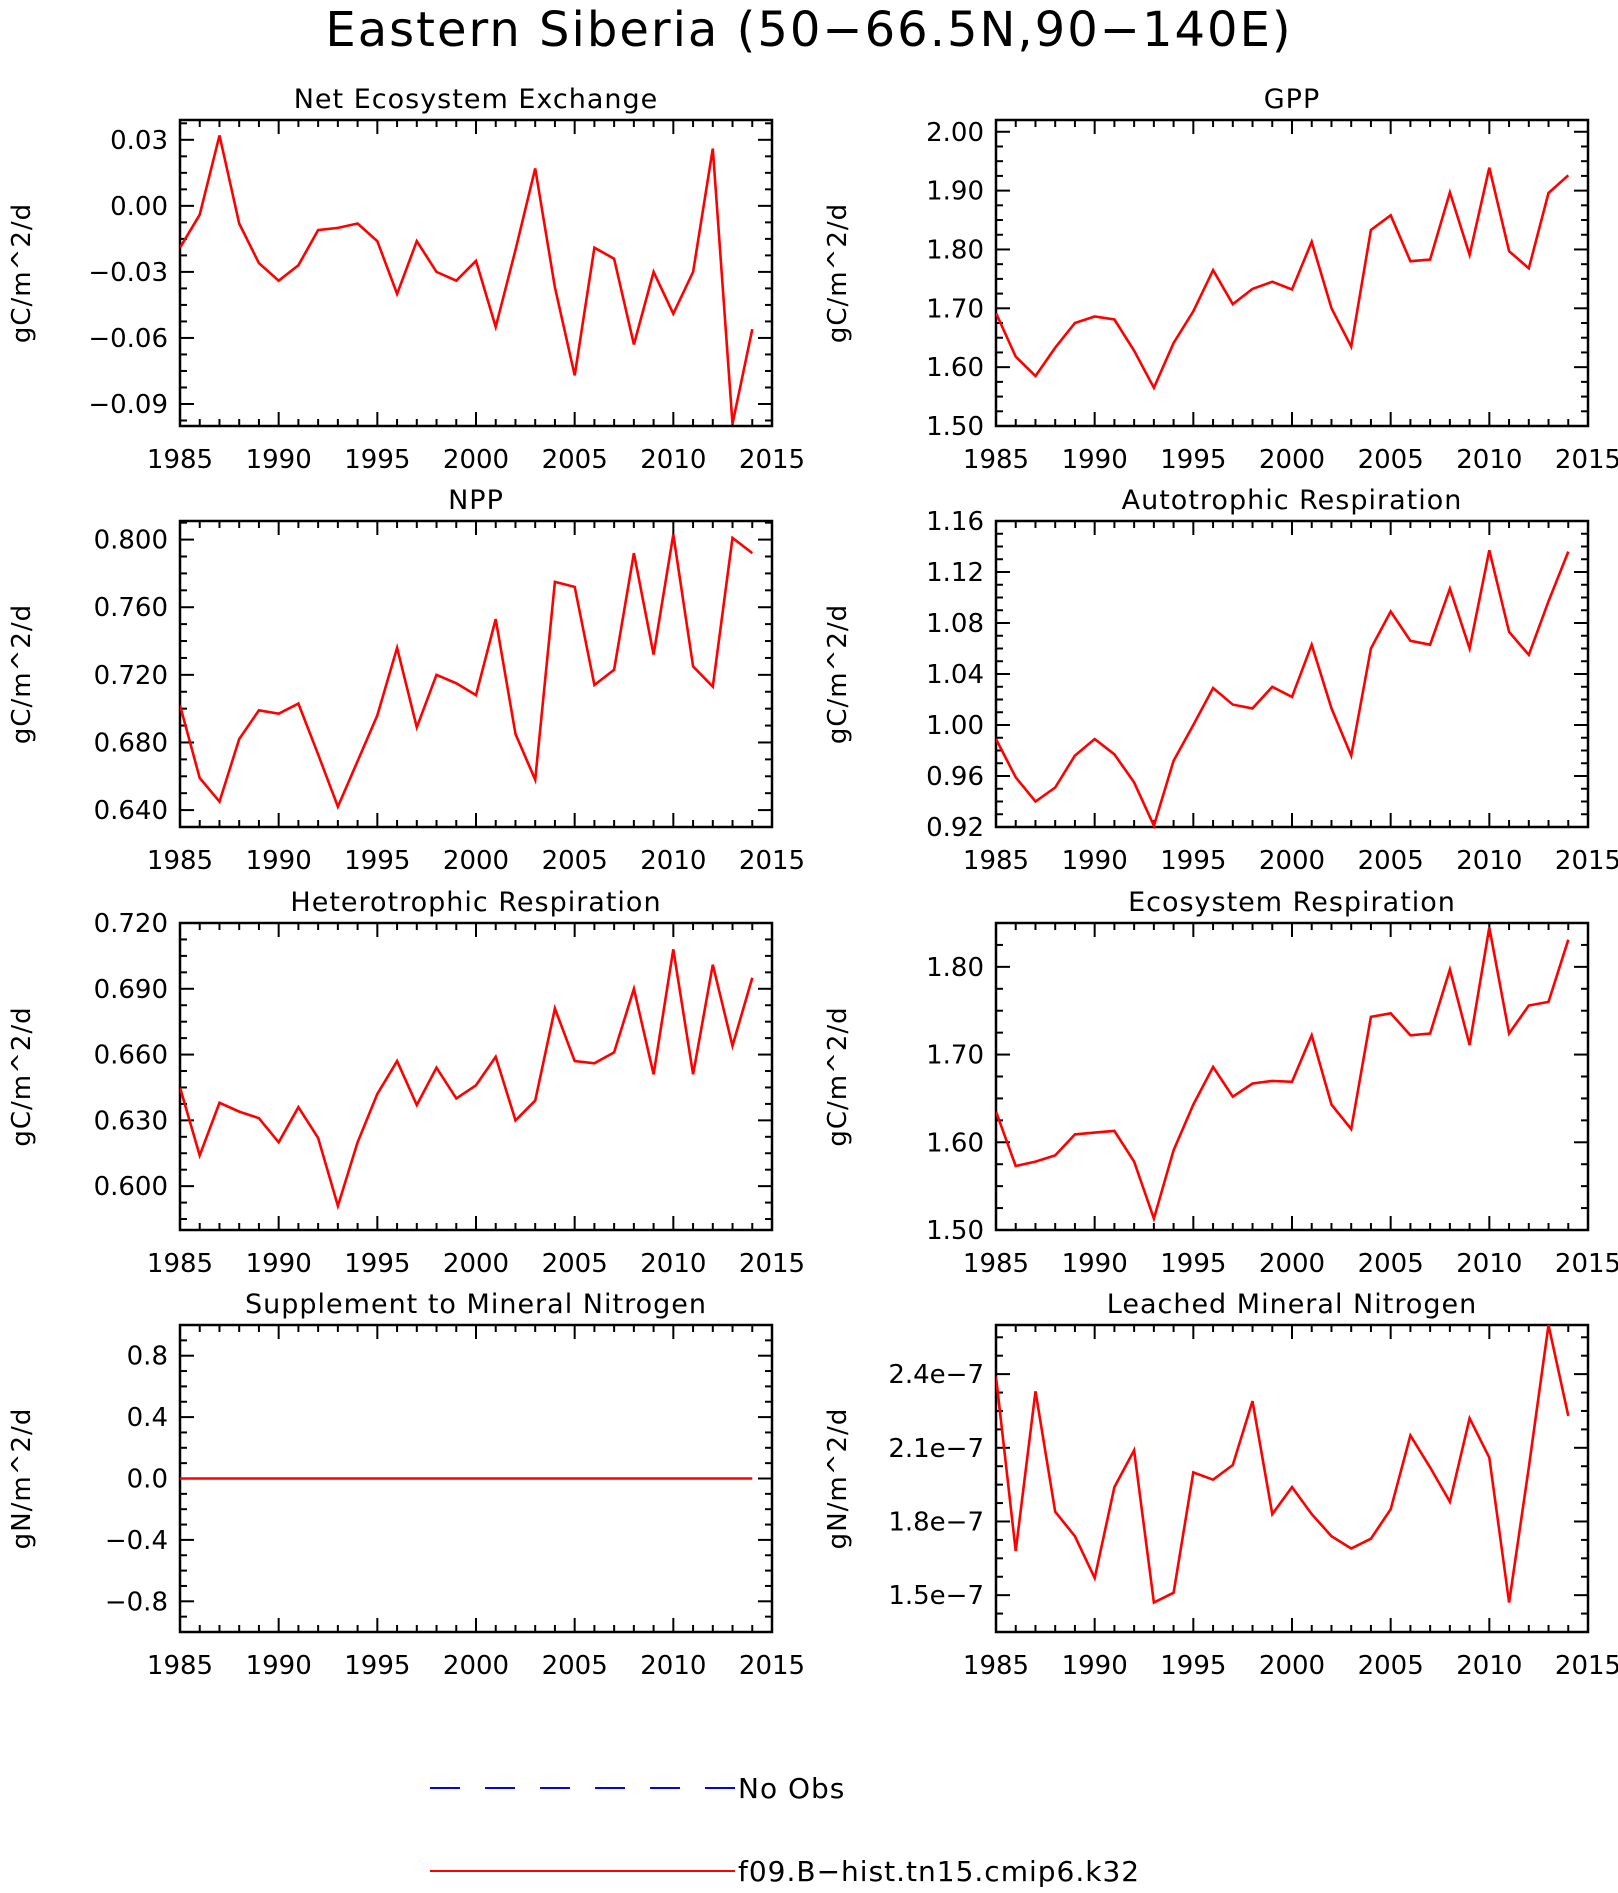  Describe the element at coordinates (936, 1449) in the screenshot. I see `y-tick-label: 2.1e−7` at that location.